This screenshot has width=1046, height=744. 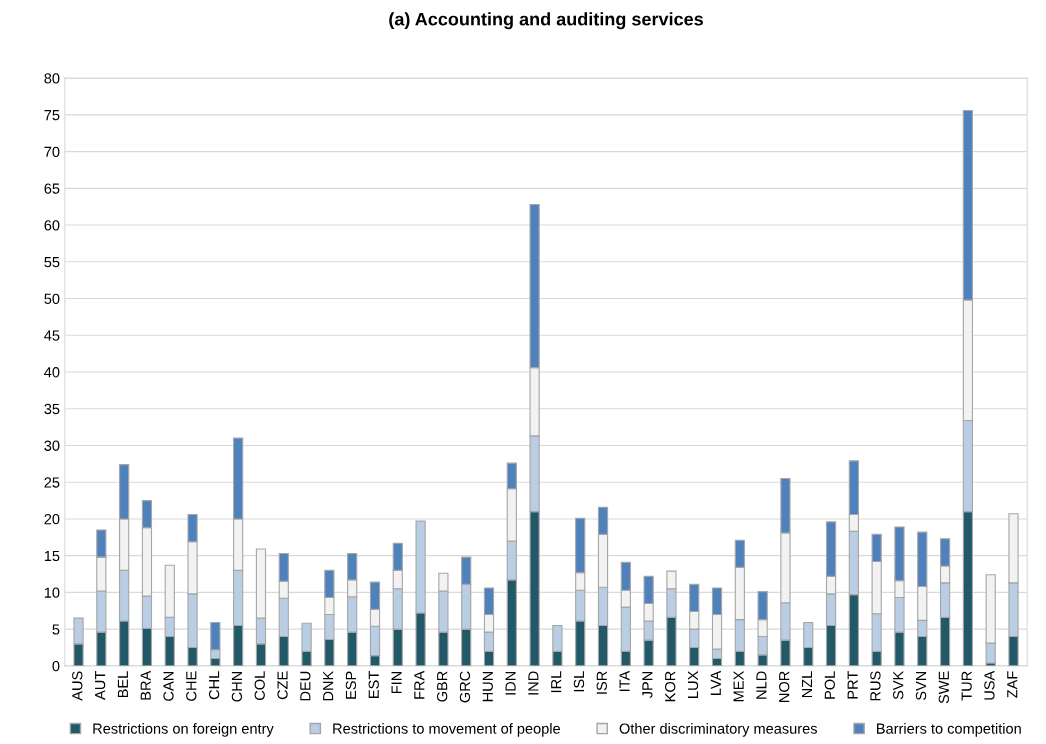 I want to click on x-tick-label: POL, so click(x=829, y=685).